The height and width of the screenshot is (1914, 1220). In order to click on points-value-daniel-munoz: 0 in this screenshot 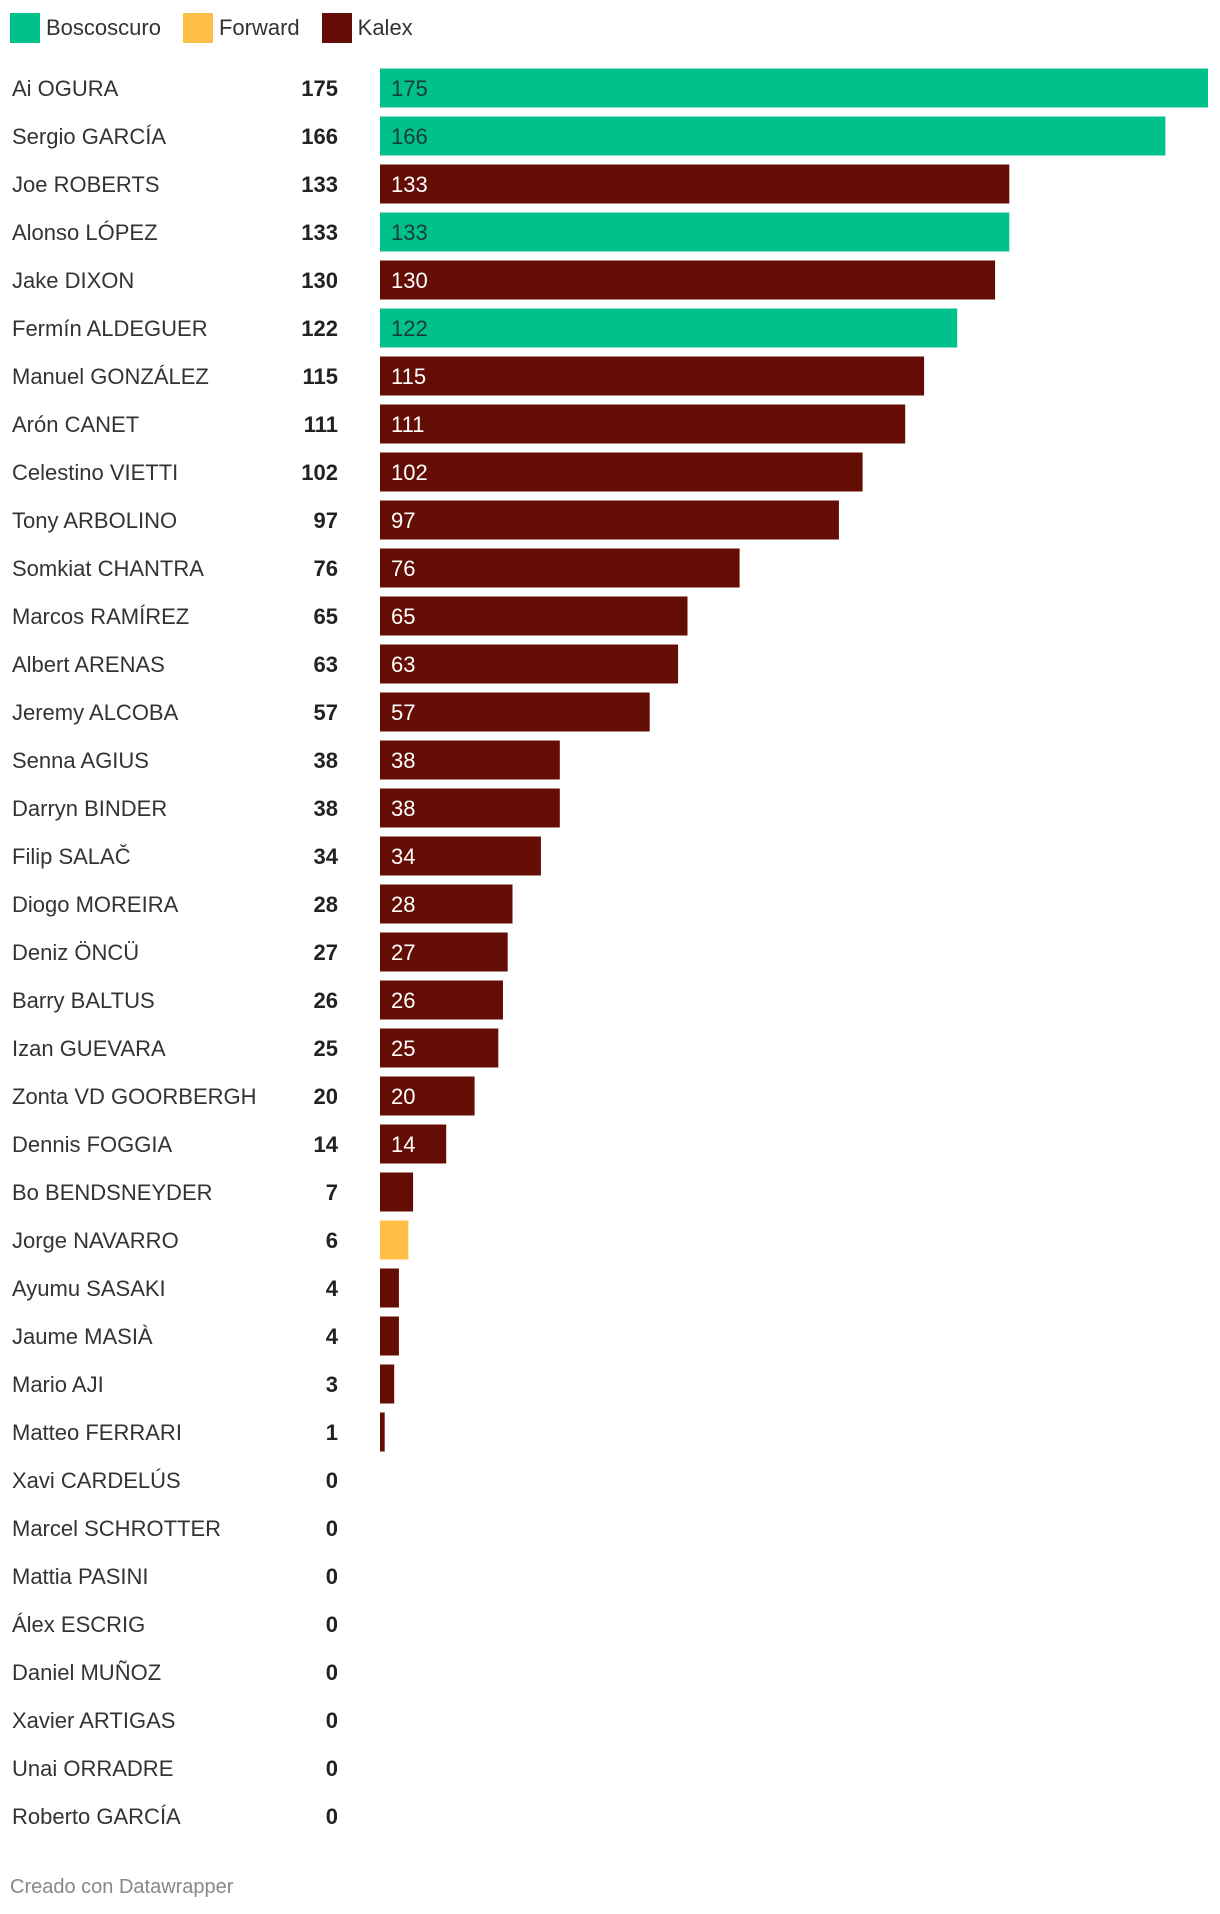, I will do `click(332, 1672)`.